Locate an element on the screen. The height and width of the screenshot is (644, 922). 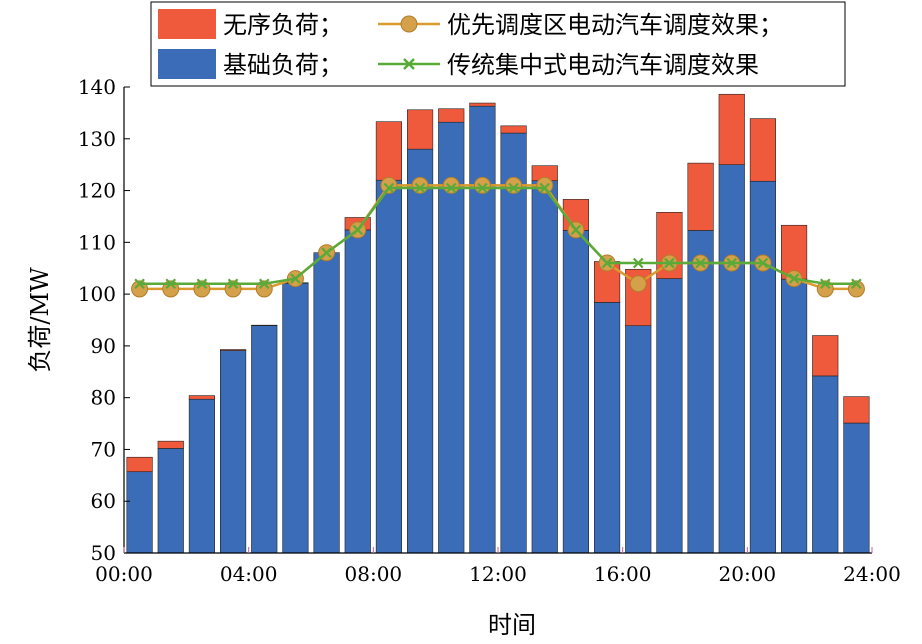
y-tick-label: 130 is located at coordinates (97, 139).